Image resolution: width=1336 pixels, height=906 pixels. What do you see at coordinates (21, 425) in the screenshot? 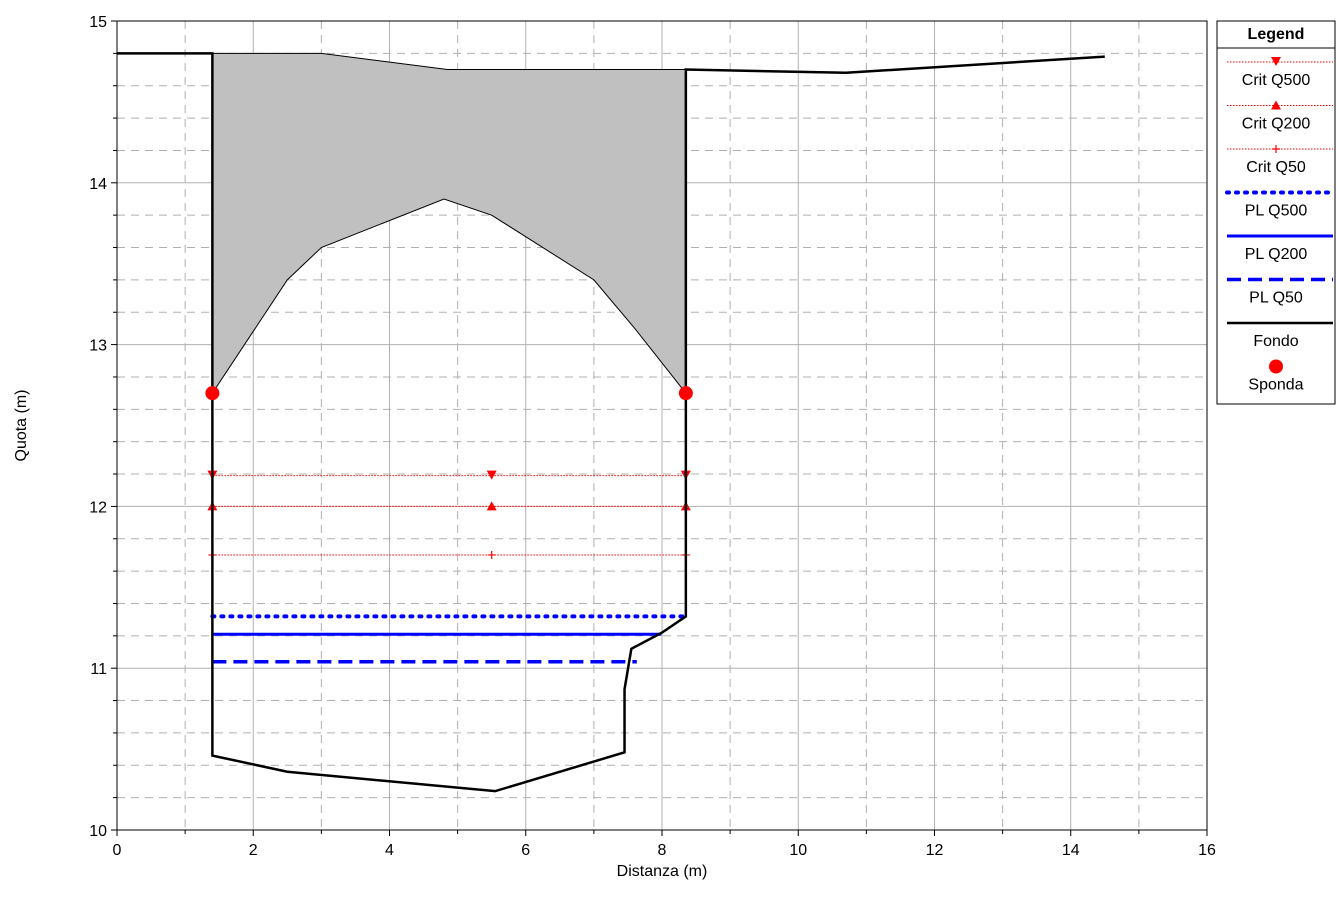
I see `y-axis-label: Quota (m)` at bounding box center [21, 425].